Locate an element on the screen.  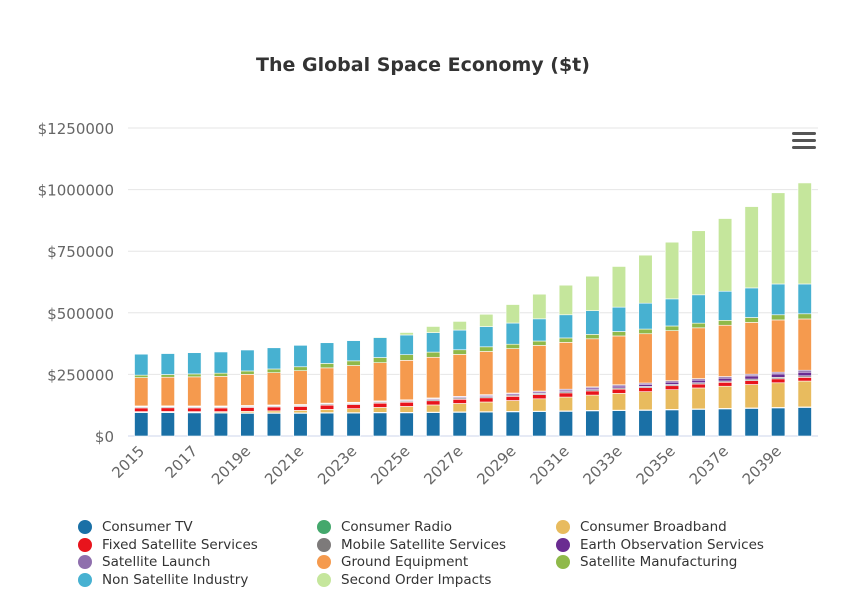
legend-item: Non Satellite Industry is located at coordinates (163, 580).